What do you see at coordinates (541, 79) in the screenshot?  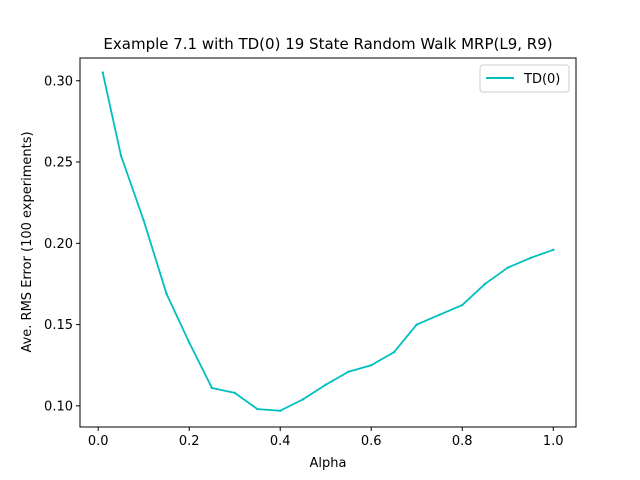 I see `legend-label-td0: TD(0)` at bounding box center [541, 79].